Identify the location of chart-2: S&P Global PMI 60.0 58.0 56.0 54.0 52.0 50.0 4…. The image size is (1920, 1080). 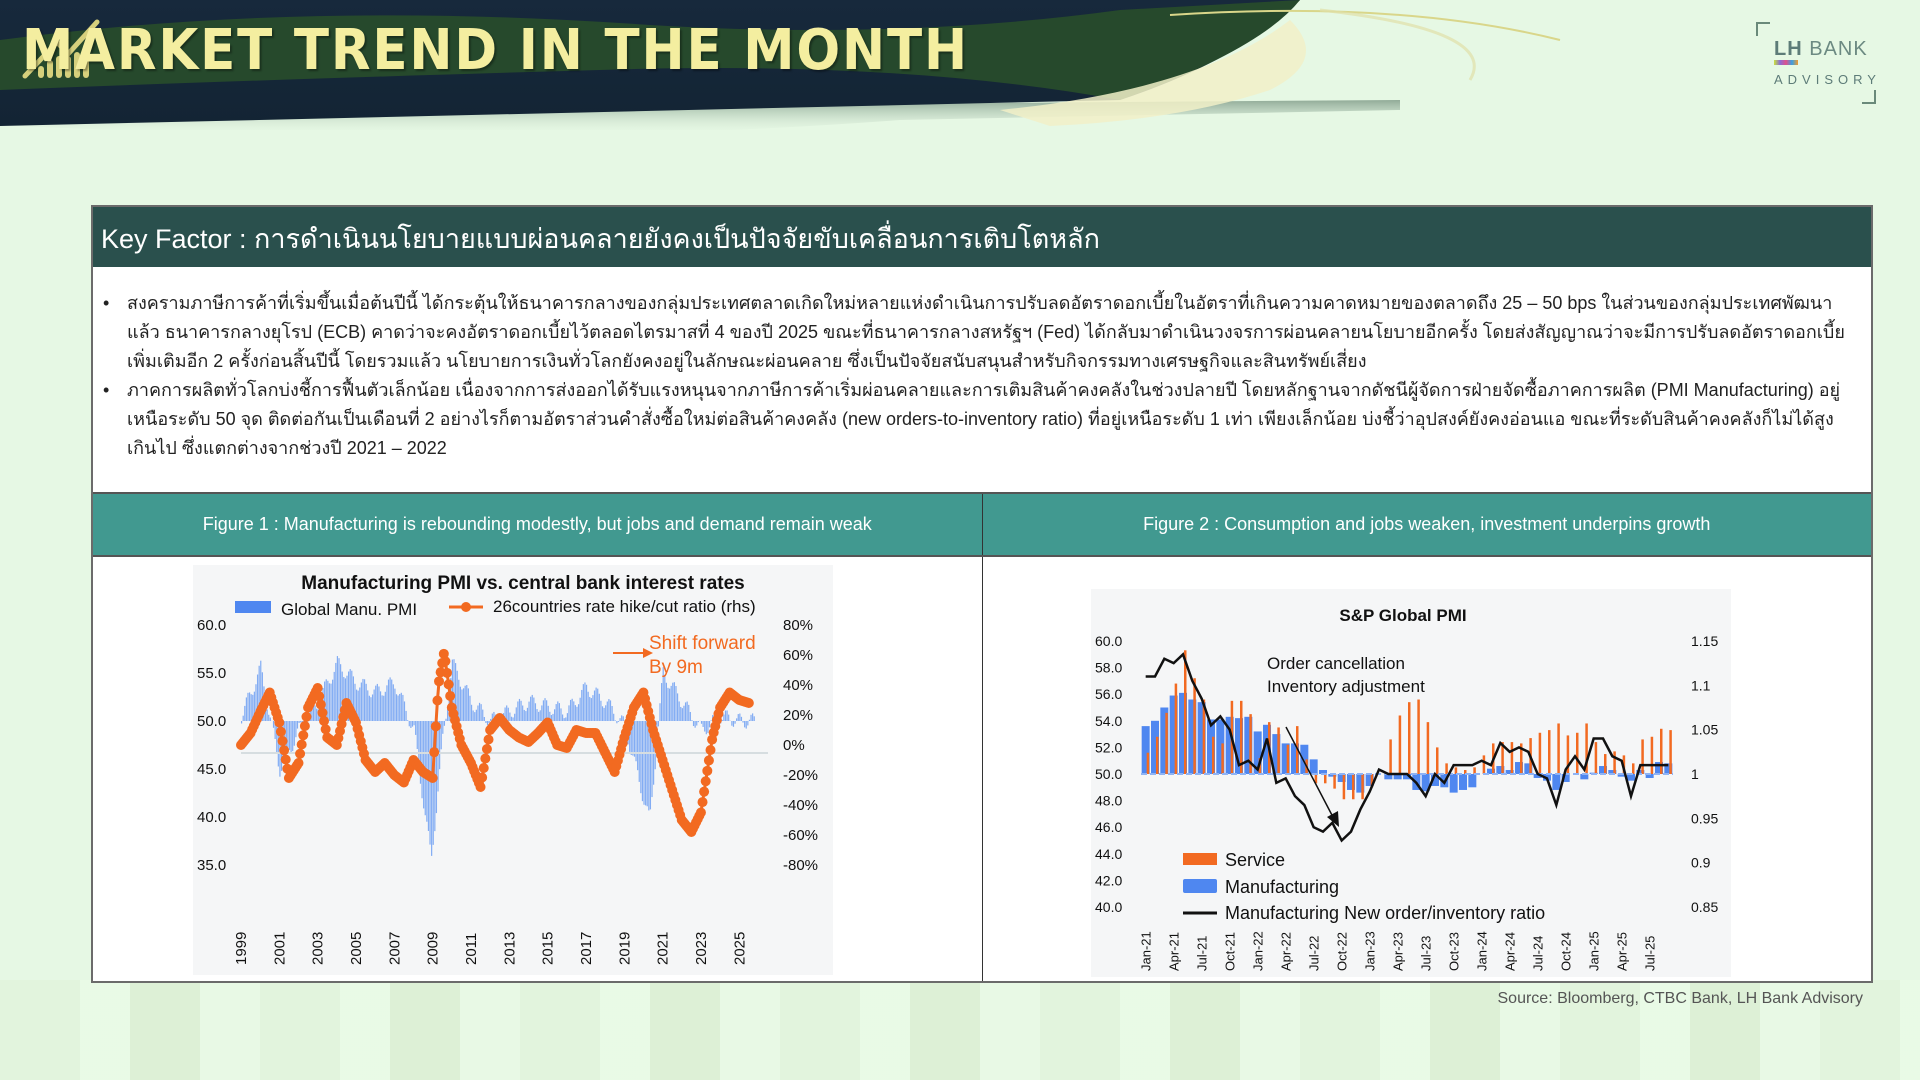
(1410, 783).